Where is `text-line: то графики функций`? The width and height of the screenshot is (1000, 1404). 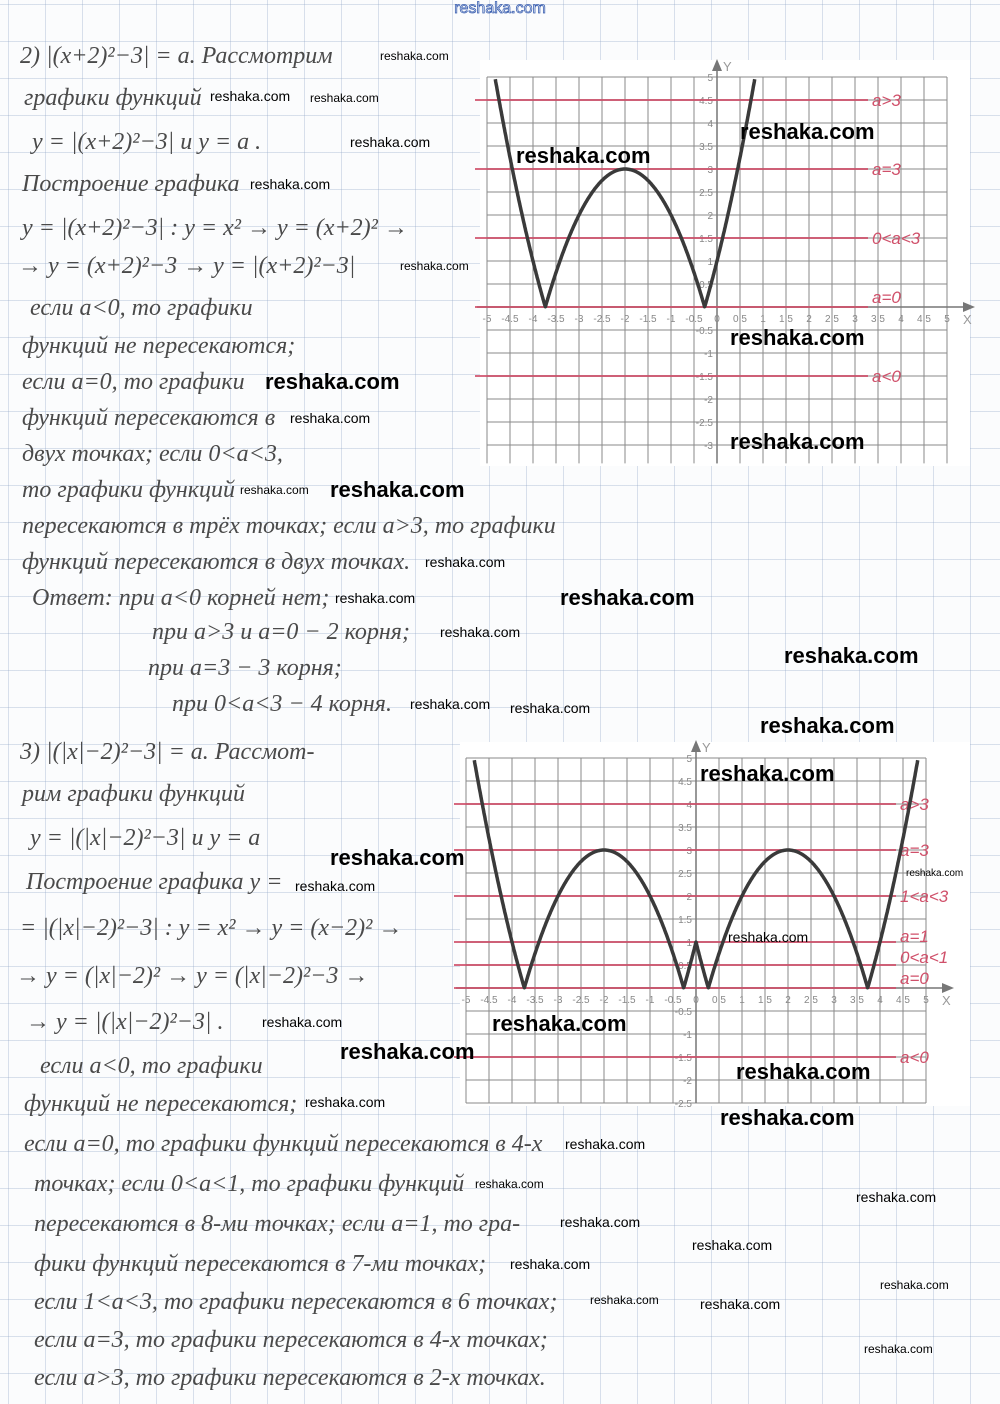 text-line: то графики функций is located at coordinates (128, 490).